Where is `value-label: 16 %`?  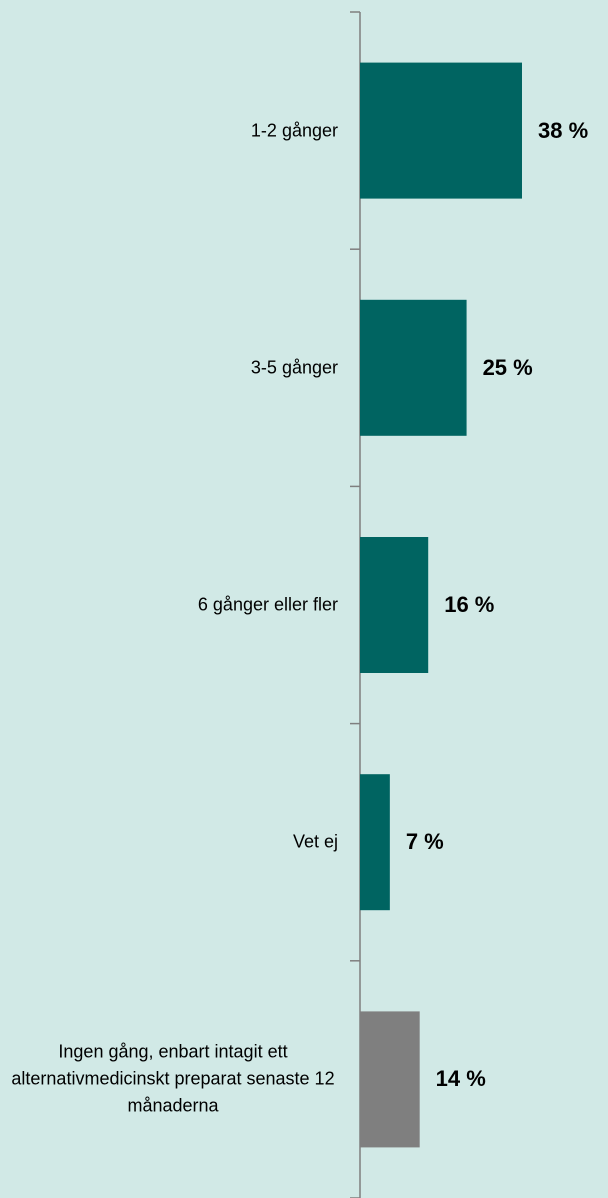 value-label: 16 % is located at coordinates (469, 604).